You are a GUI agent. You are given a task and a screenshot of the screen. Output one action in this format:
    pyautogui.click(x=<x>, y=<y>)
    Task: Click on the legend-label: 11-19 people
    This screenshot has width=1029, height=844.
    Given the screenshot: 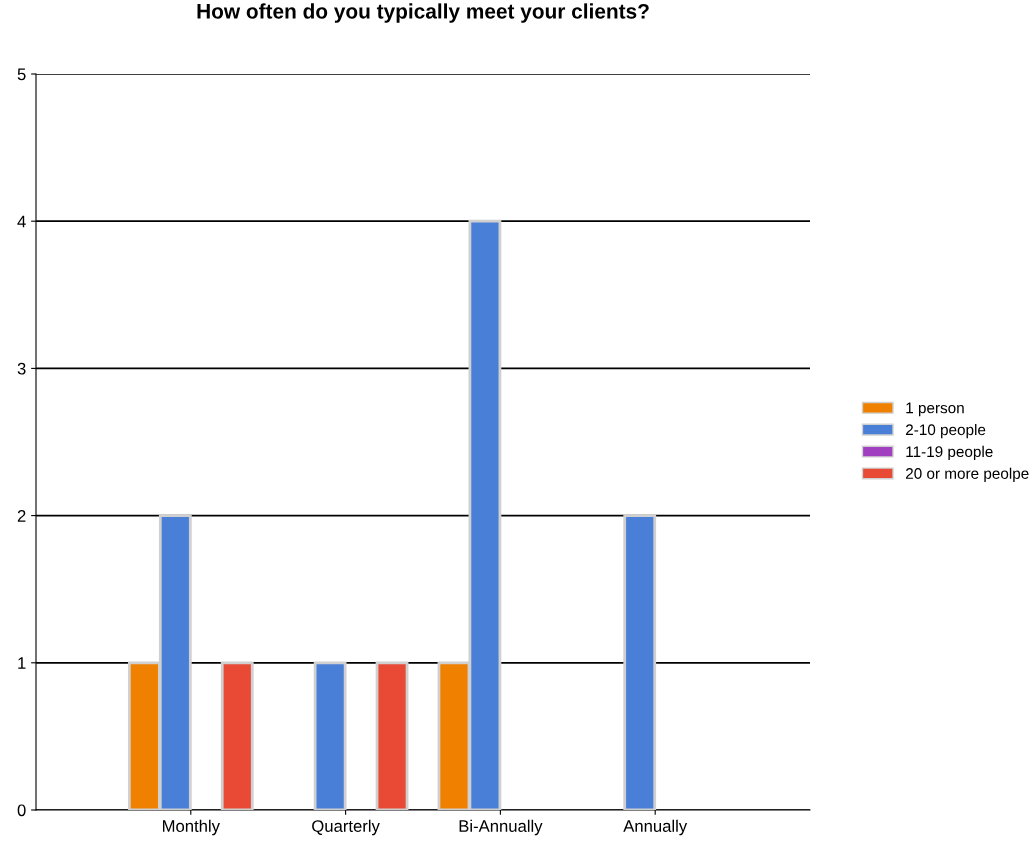 What is the action you would take?
    pyautogui.click(x=949, y=453)
    